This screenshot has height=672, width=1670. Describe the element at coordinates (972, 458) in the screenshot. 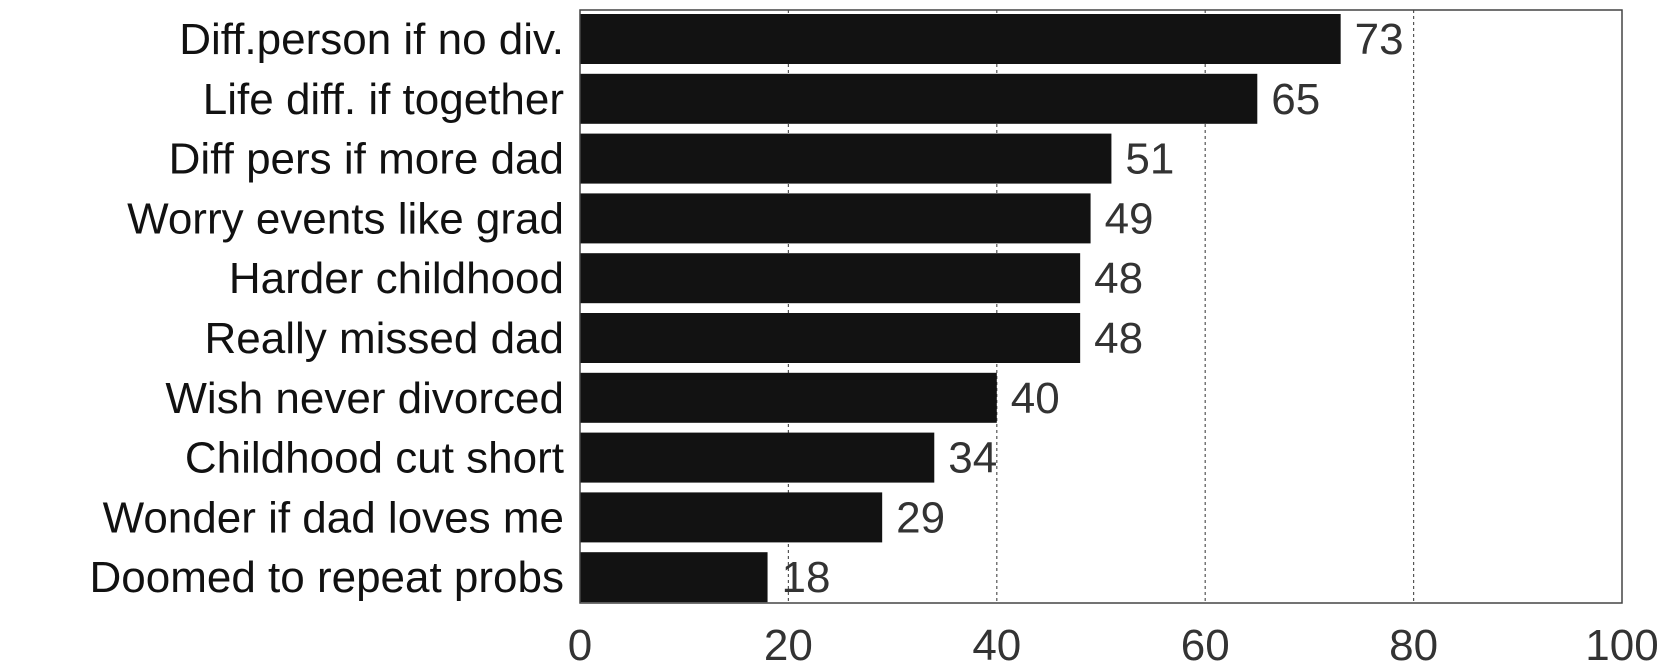

I see `data-label: 34` at that location.